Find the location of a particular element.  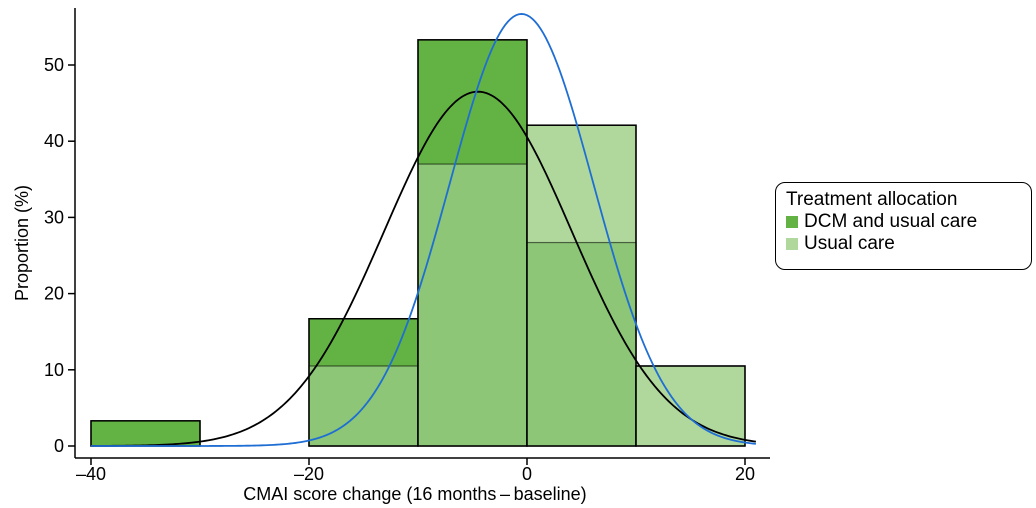

x-axis-title: CMAI score change (16 months – baseline) is located at coordinates (414, 494).